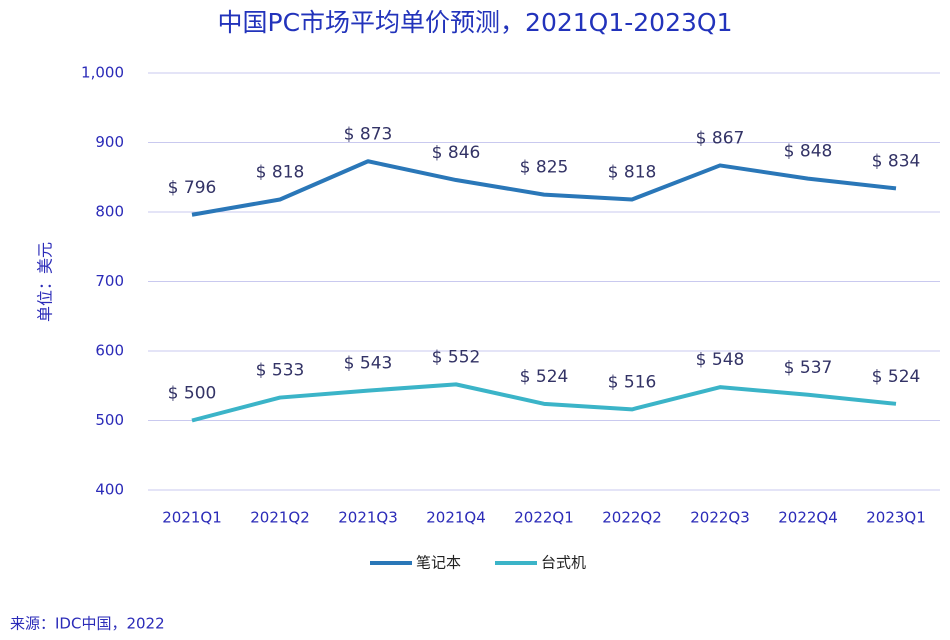  What do you see at coordinates (87, 624) in the screenshot?
I see `source-note: 来源：IDC中国，2022` at bounding box center [87, 624].